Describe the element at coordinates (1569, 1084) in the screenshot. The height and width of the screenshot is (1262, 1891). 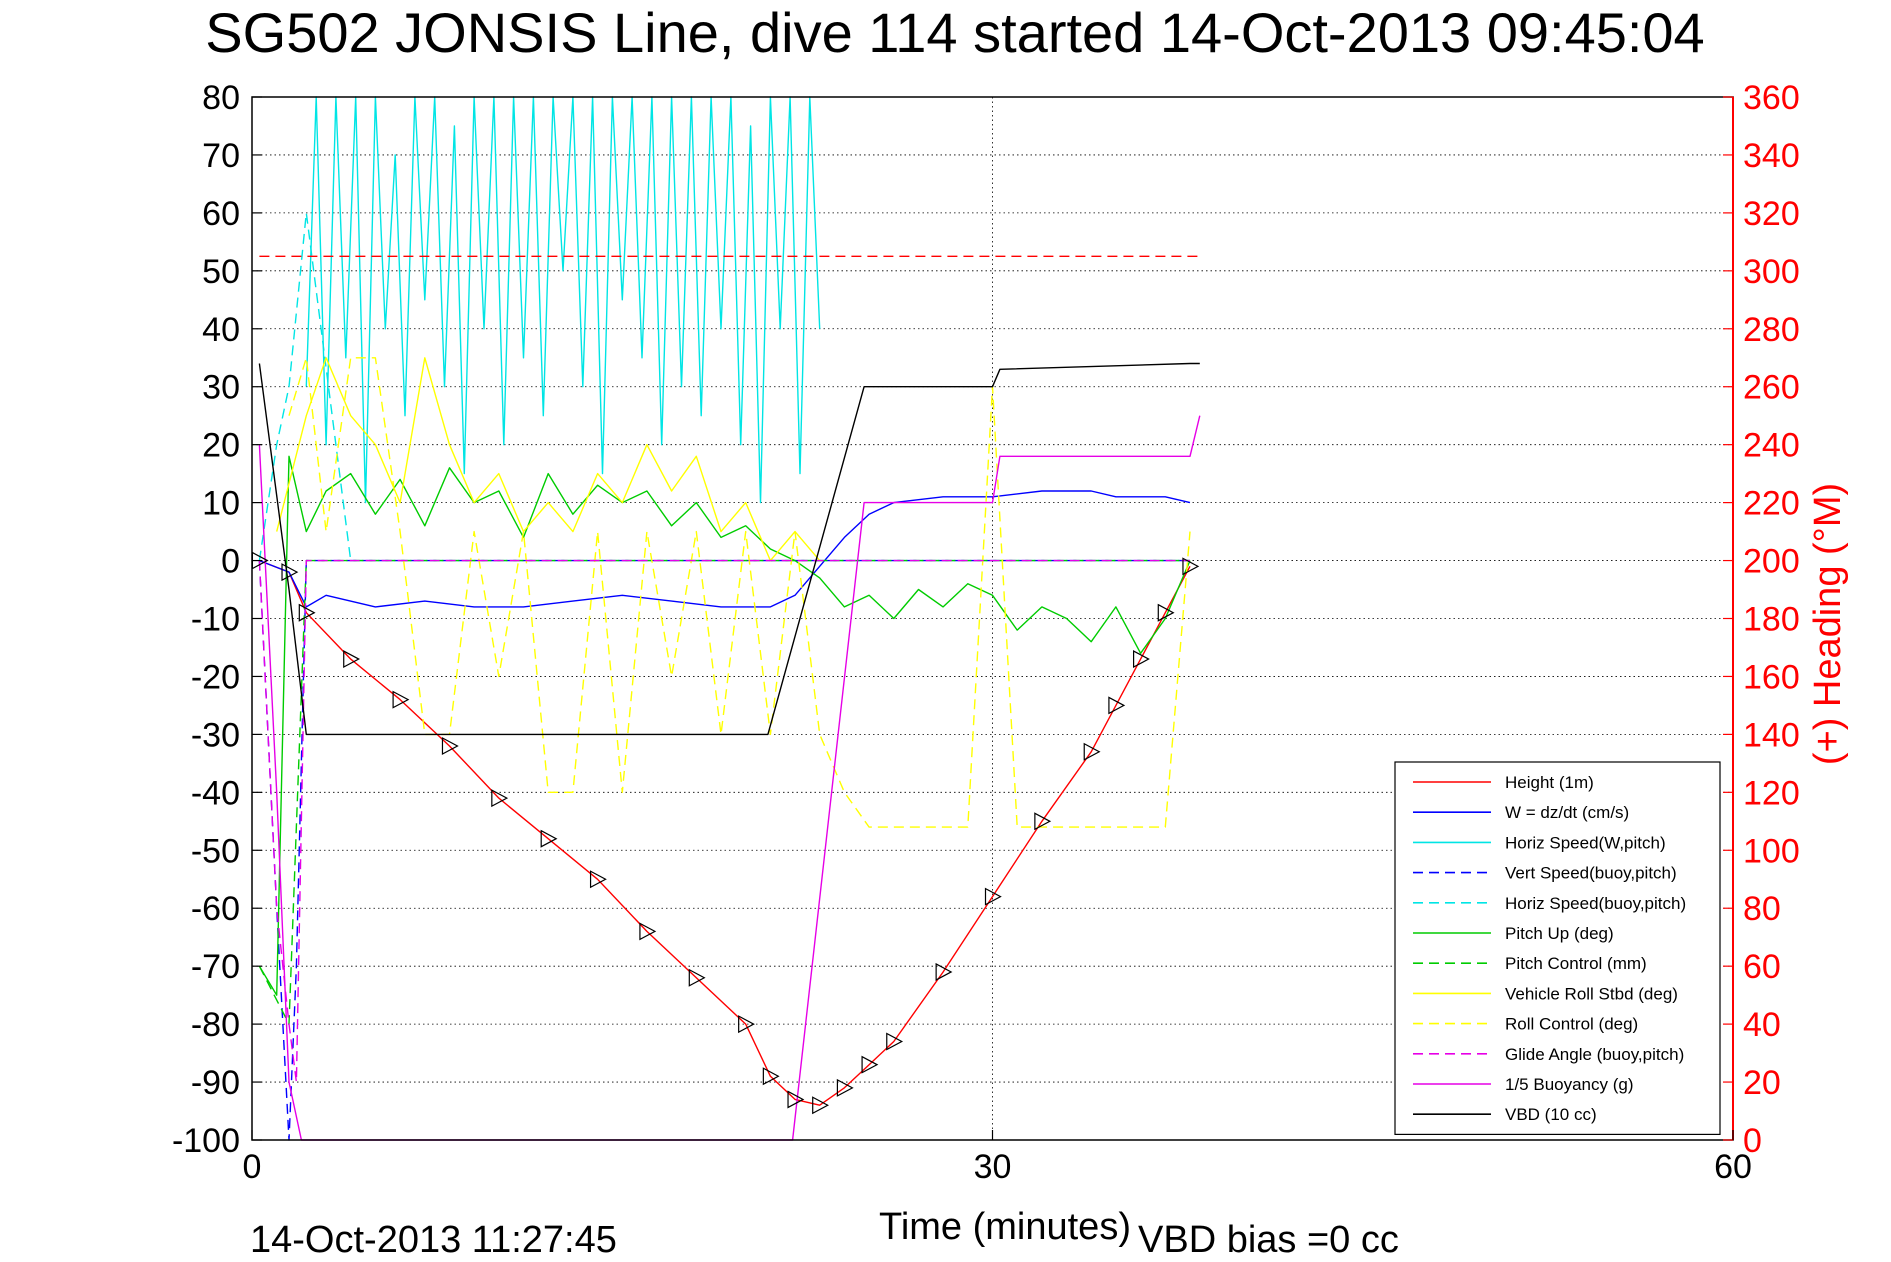
I see `legend-entry: 1/5 Buoyancy (g)` at that location.